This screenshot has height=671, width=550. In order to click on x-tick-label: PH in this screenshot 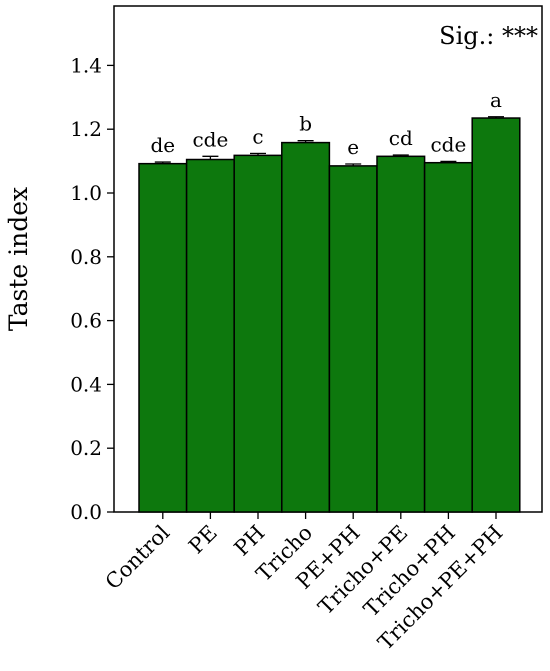, I will do `click(250, 541)`.